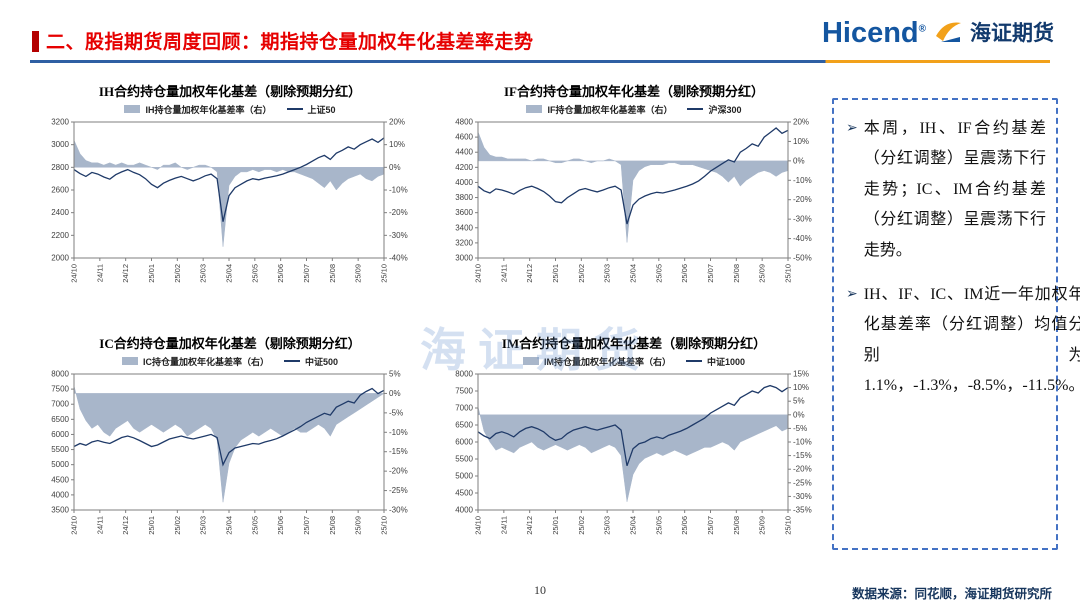 The width and height of the screenshot is (1080, 608). I want to click on svg-text: 3500, so click(60, 510).